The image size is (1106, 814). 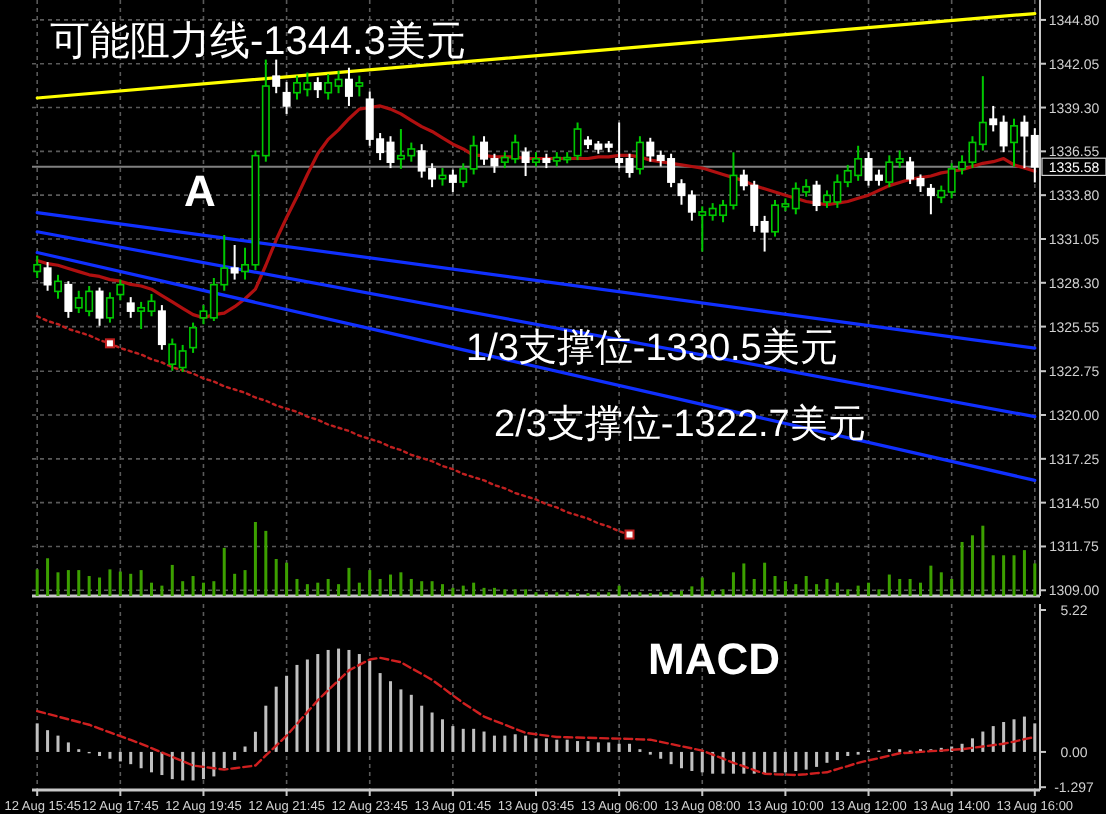 I want to click on text: MACD, so click(x=714, y=659).